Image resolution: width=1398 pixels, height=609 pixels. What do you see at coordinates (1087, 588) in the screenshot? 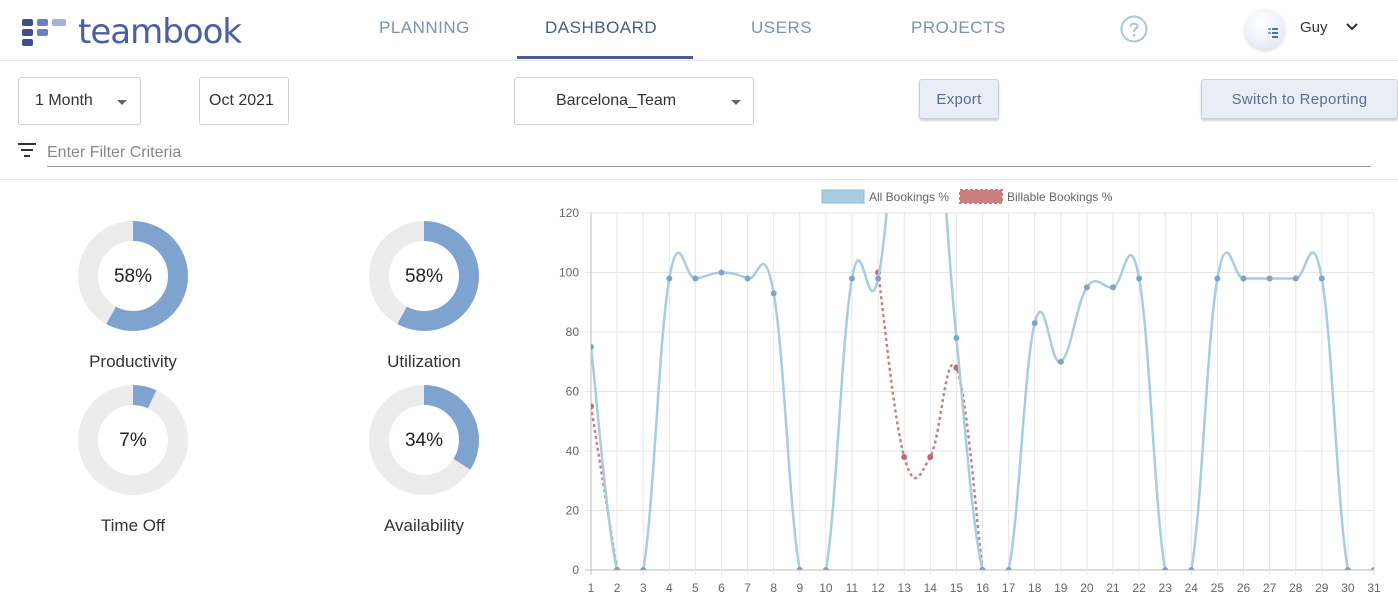
I see `x-tick-label: 20` at bounding box center [1087, 588].